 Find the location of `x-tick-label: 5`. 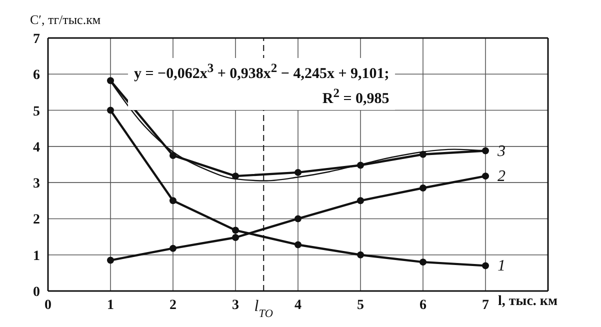

x-tick-label: 5 is located at coordinates (360, 305).